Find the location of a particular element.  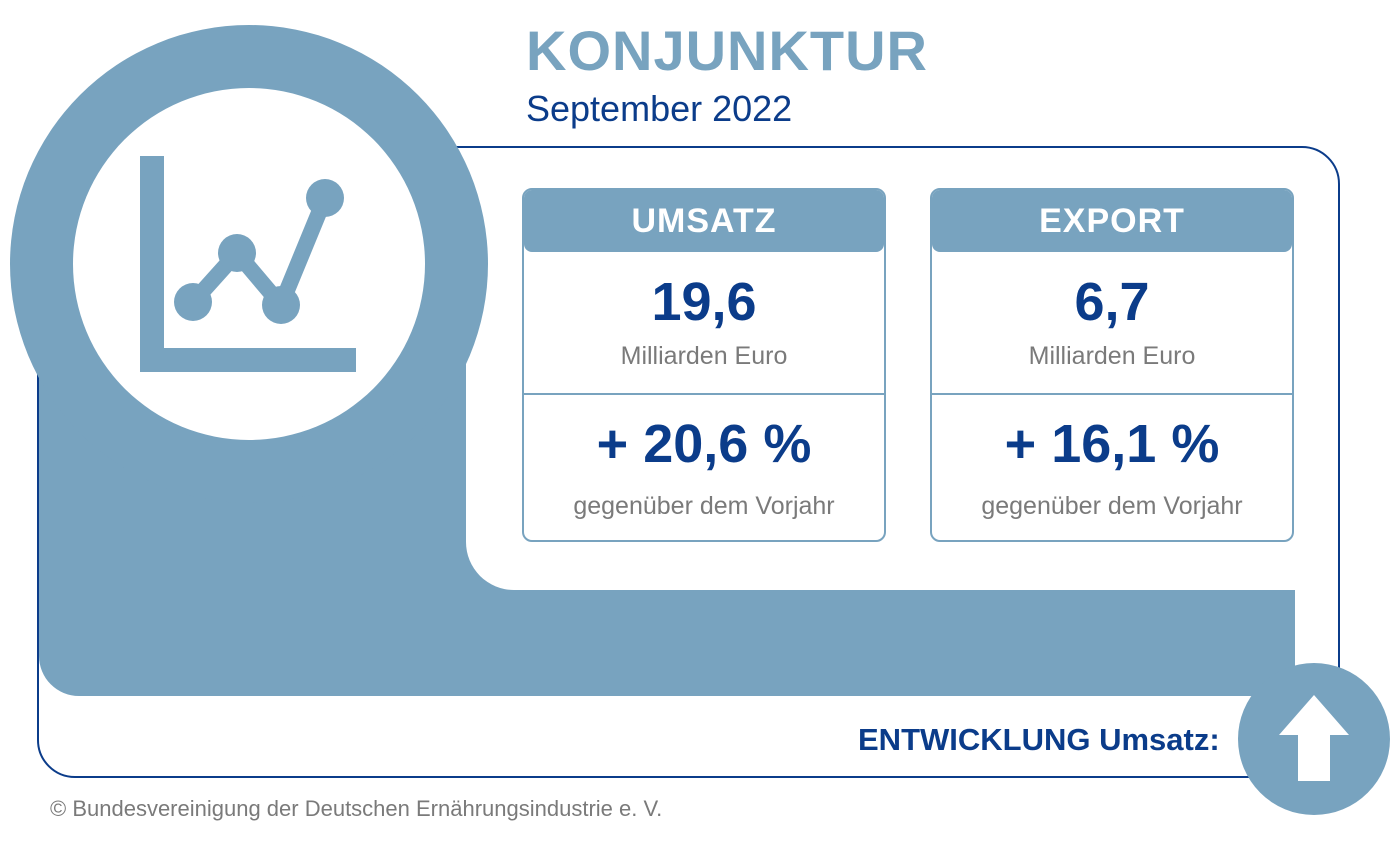

card-change: + 20,6 % is located at coordinates (704, 444).